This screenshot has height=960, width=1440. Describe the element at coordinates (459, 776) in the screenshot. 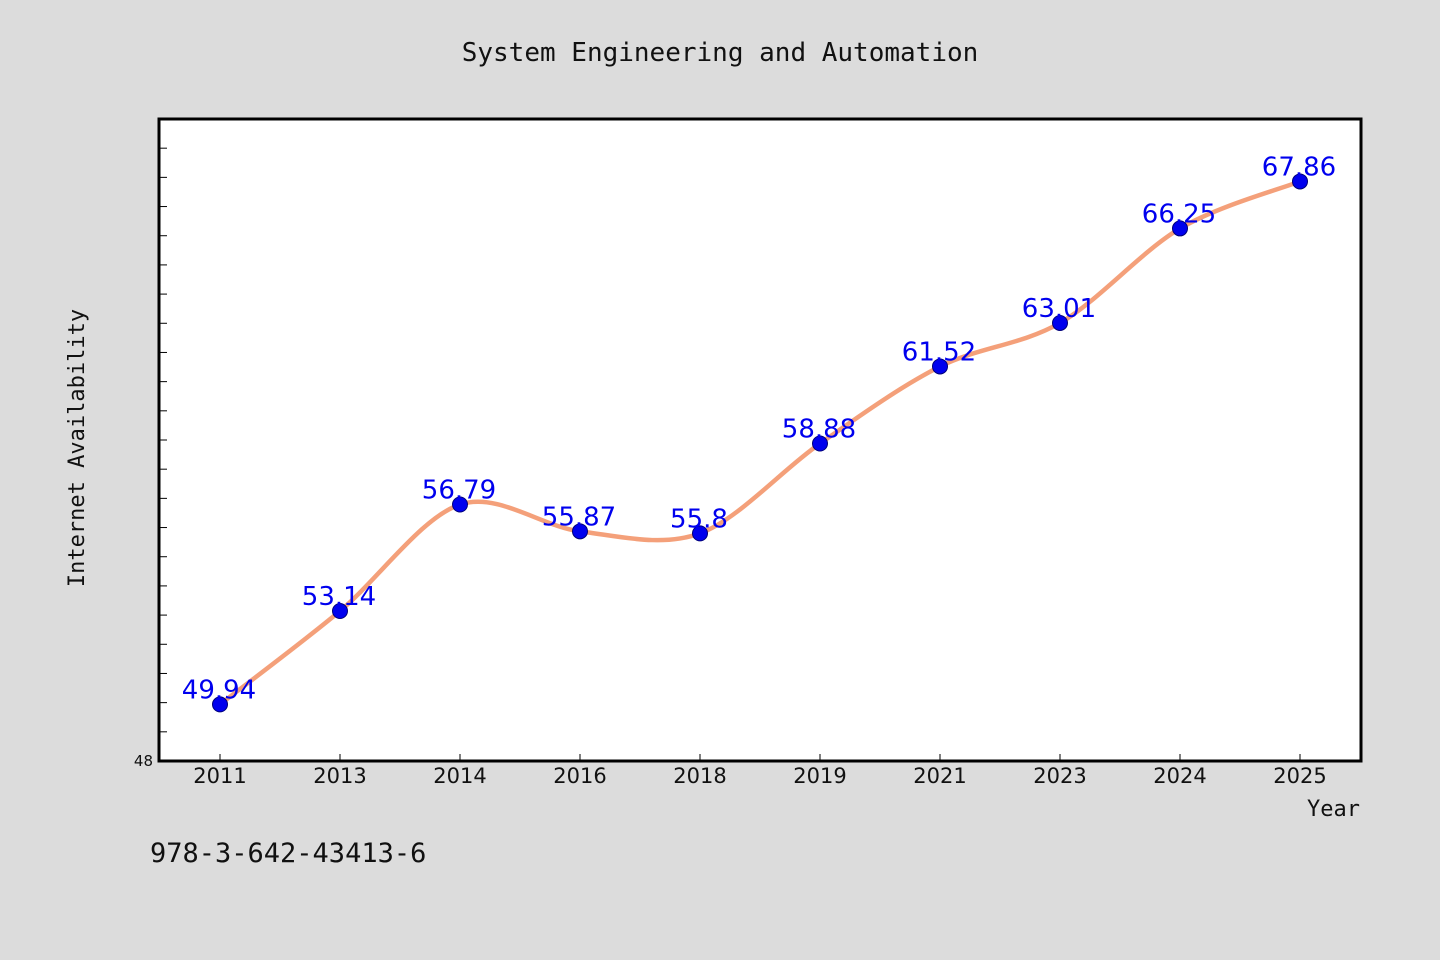

I see `x-tick-label: 2014` at that location.